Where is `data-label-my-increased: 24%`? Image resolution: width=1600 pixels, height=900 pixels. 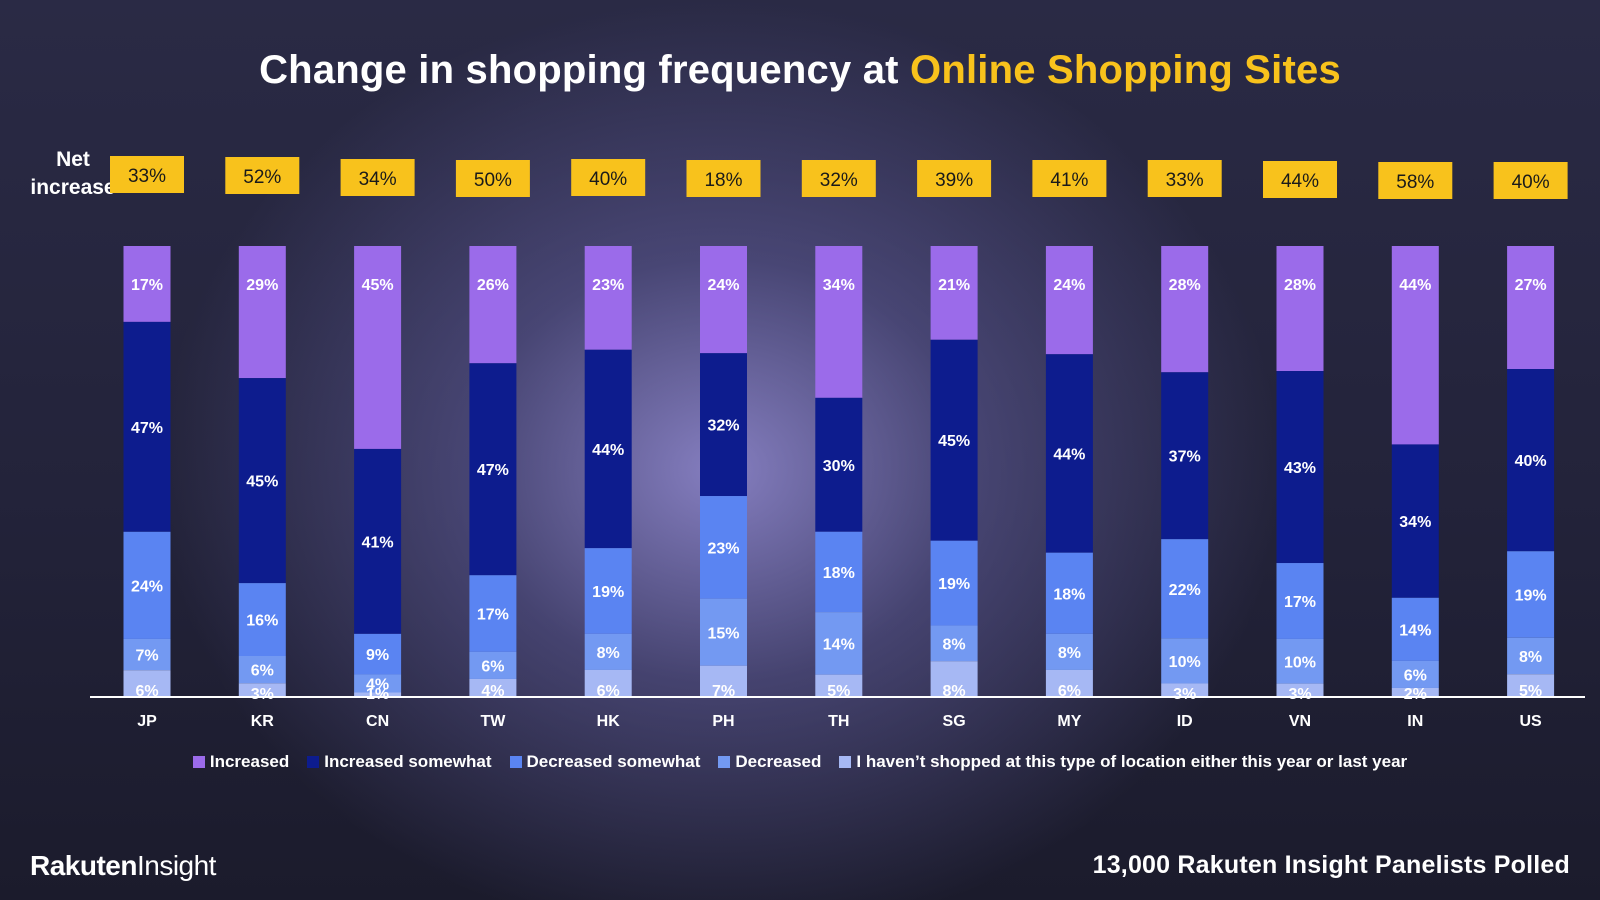 data-label-my-increased: 24% is located at coordinates (1069, 285).